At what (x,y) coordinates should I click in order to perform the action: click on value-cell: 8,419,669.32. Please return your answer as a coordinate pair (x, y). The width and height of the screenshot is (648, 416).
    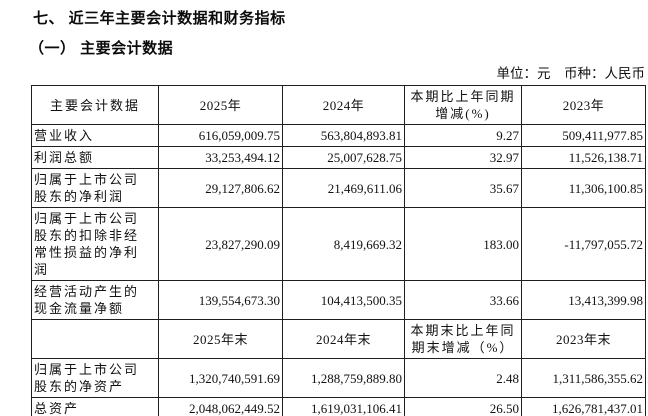
    Looking at the image, I should click on (343, 244).